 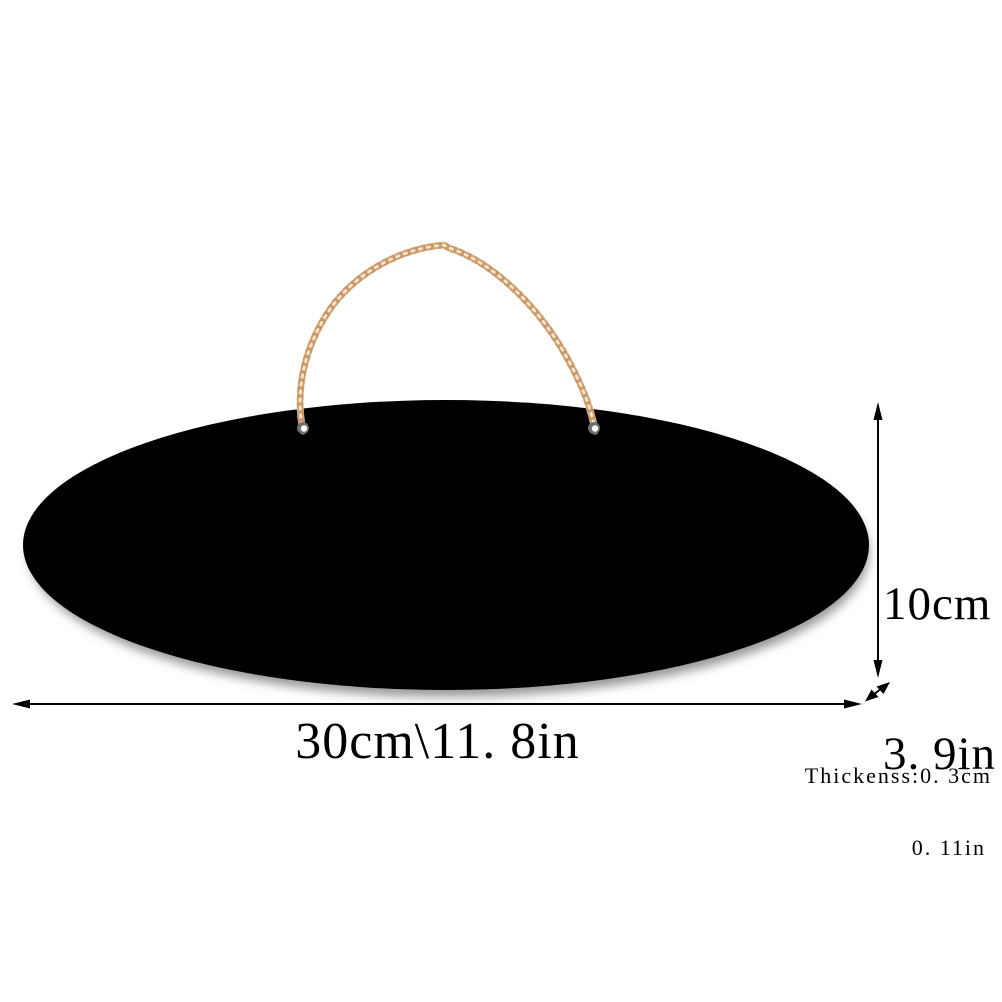 What do you see at coordinates (878, 540) in the screenshot?
I see `height-dimension-arrow` at bounding box center [878, 540].